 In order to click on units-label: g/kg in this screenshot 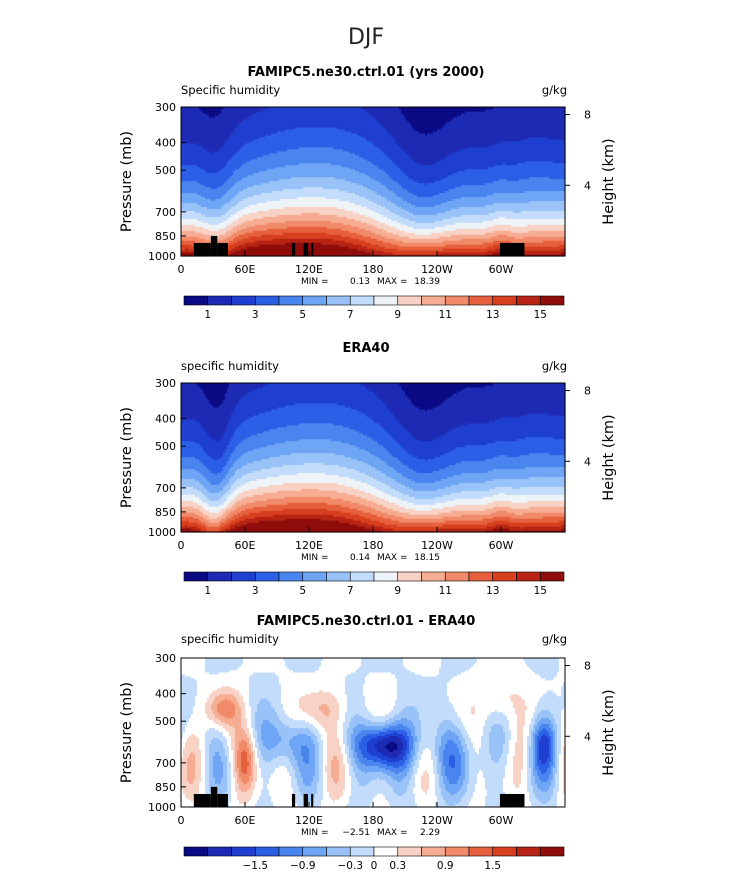, I will do `click(554, 639)`.